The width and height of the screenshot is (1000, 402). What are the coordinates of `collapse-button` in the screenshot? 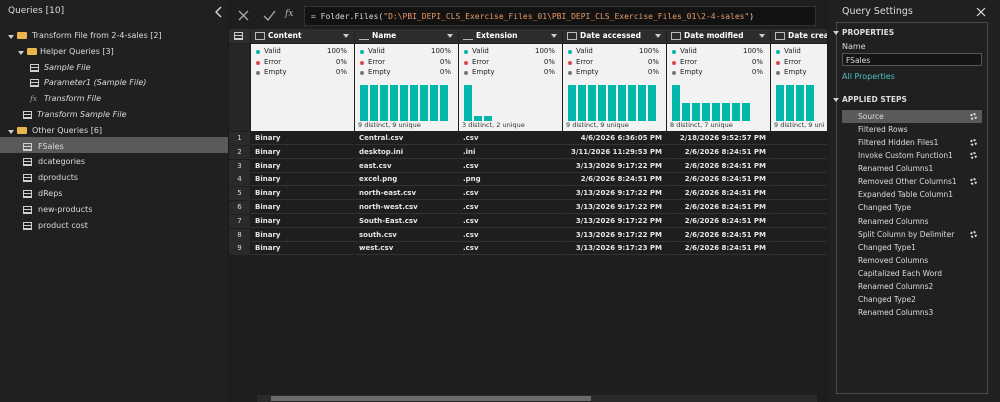 It's located at (219, 12).